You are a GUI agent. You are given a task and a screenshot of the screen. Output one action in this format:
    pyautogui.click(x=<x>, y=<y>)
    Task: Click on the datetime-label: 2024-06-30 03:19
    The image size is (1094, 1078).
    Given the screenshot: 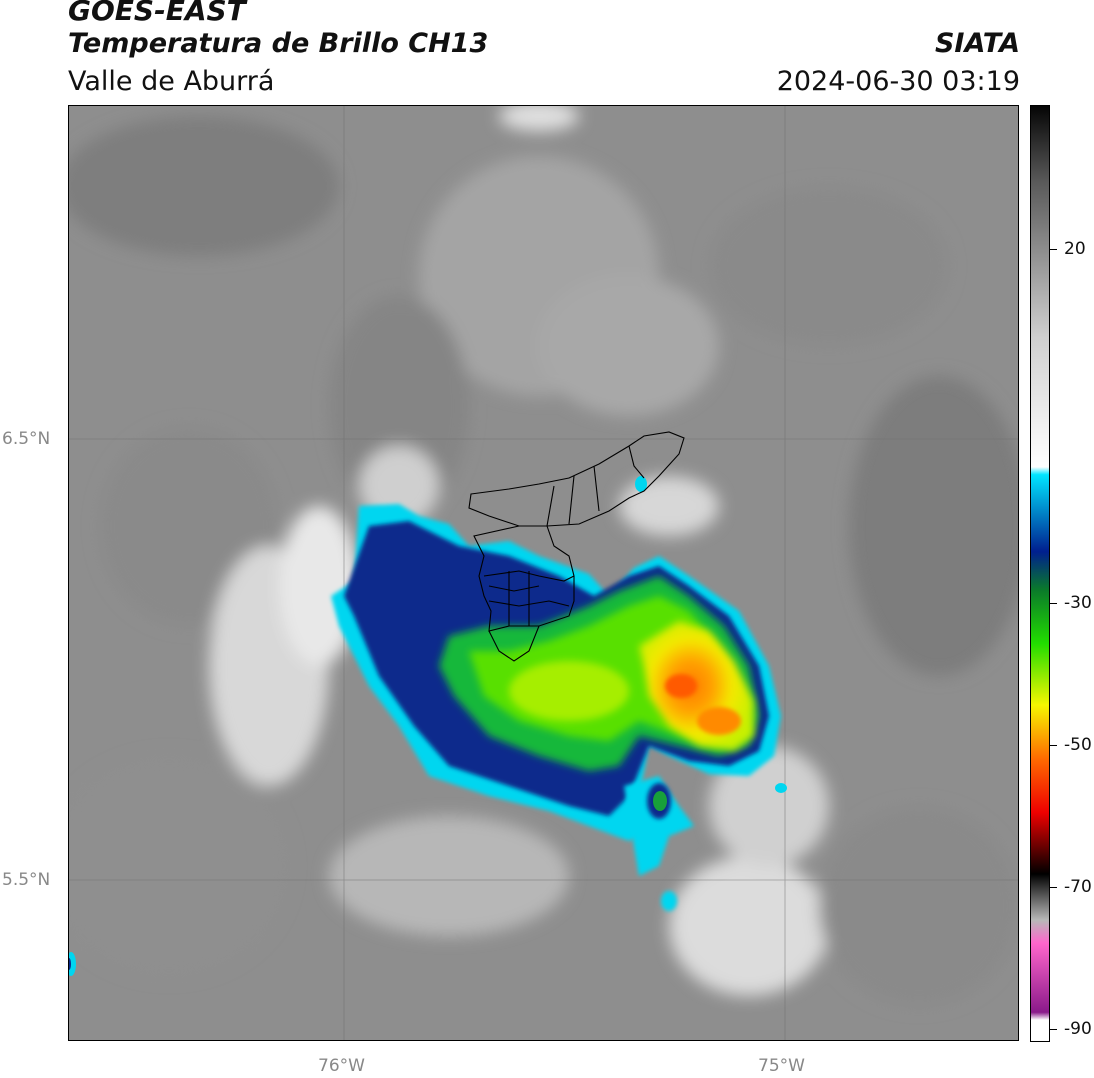 What is the action you would take?
    pyautogui.click(x=898, y=81)
    